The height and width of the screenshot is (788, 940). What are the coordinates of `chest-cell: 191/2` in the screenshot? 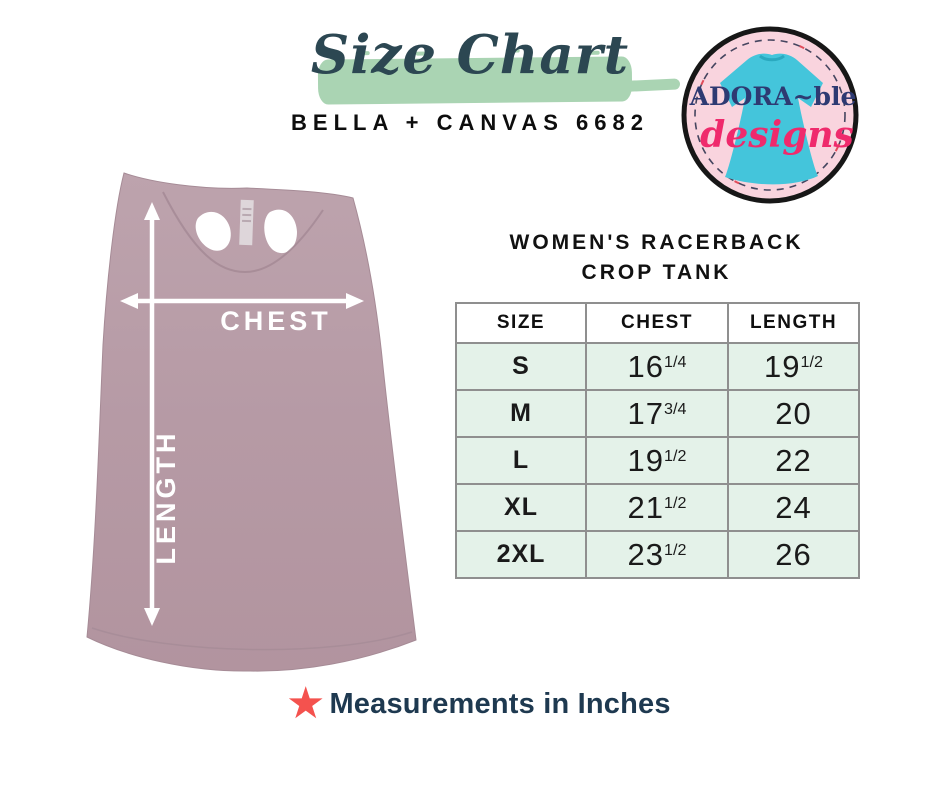 It's located at (657, 460).